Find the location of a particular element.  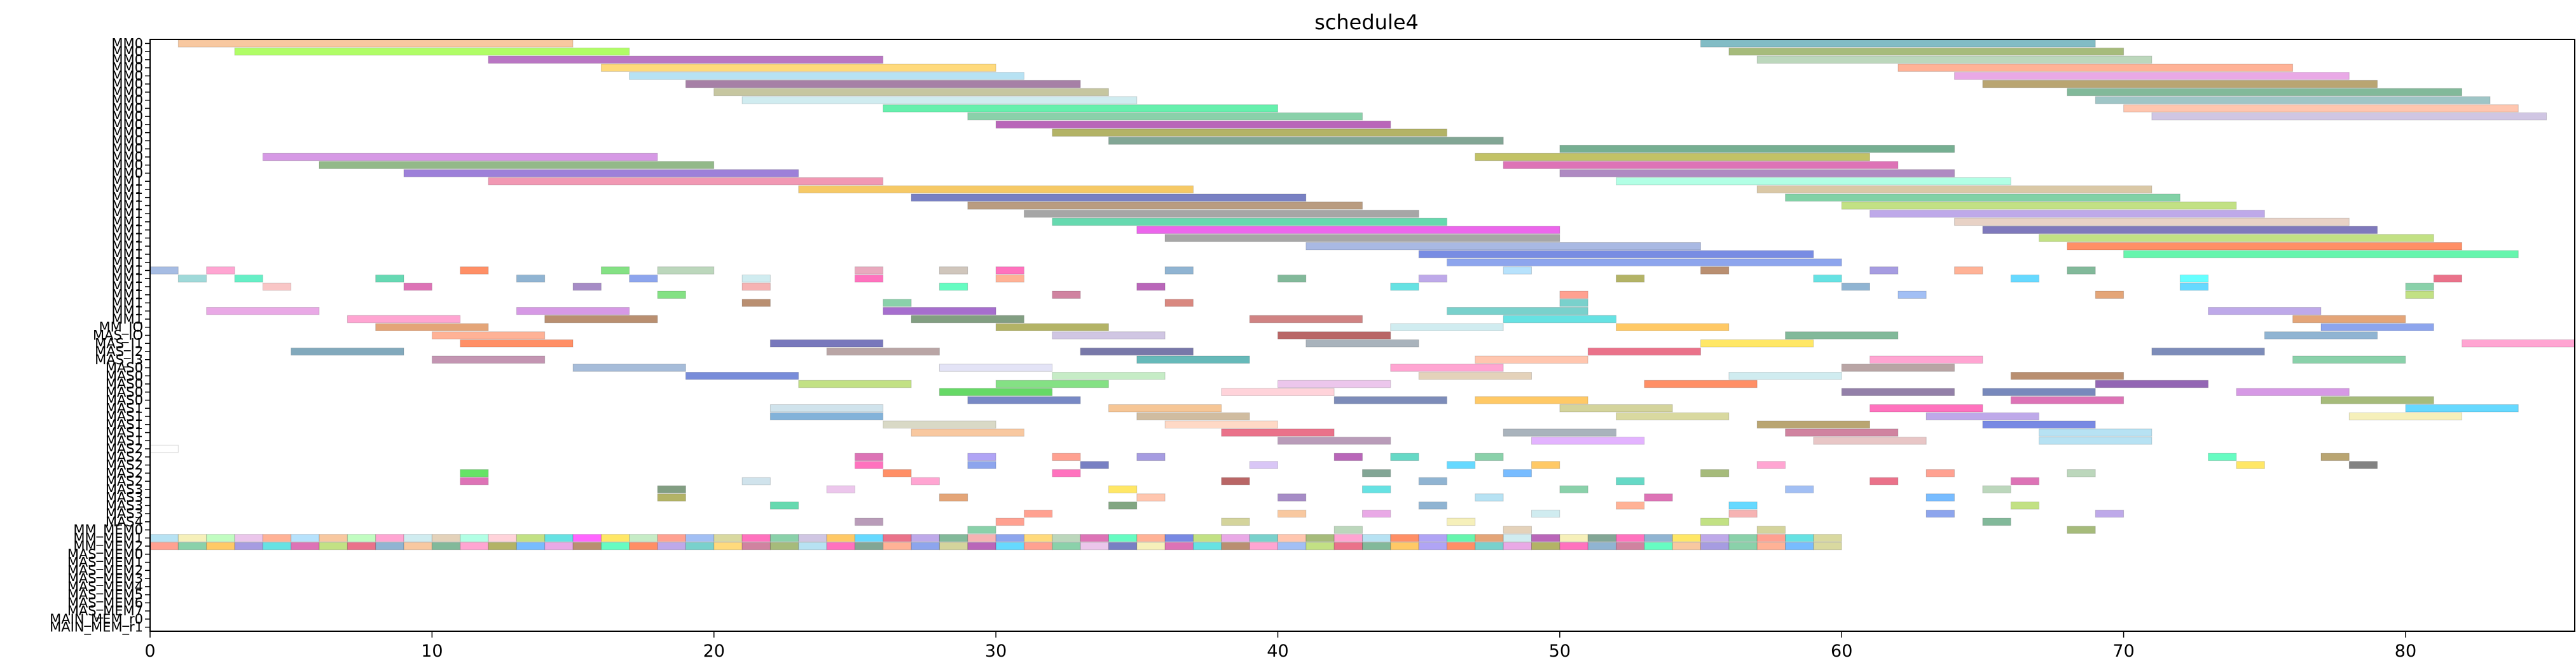

x-tick-label: 80 is located at coordinates (2405, 651).